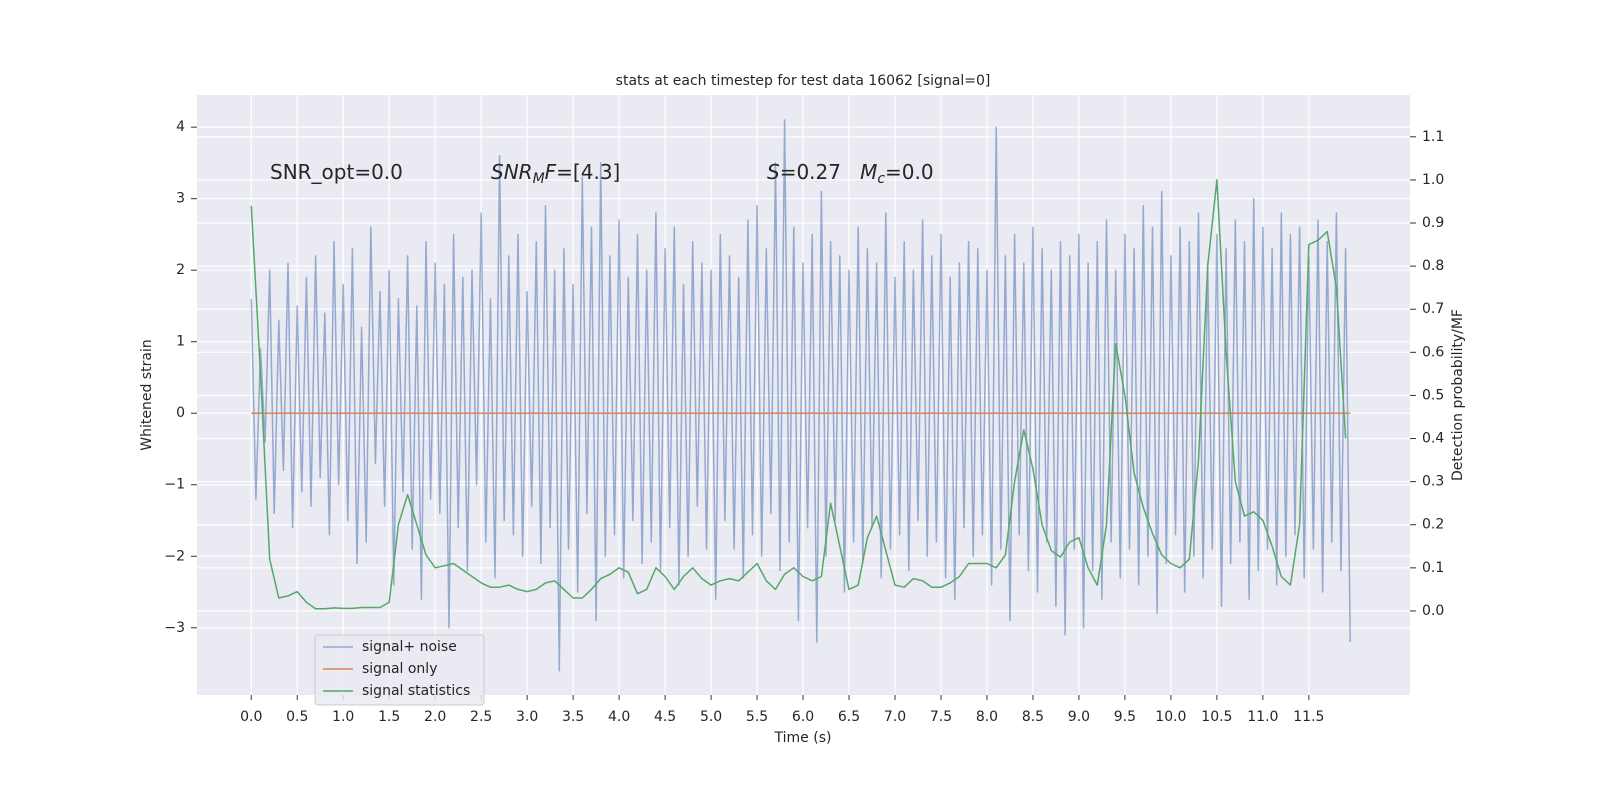 The image size is (1600, 800). What do you see at coordinates (711, 717) in the screenshot?
I see `x-tick-label: 5.0` at bounding box center [711, 717].